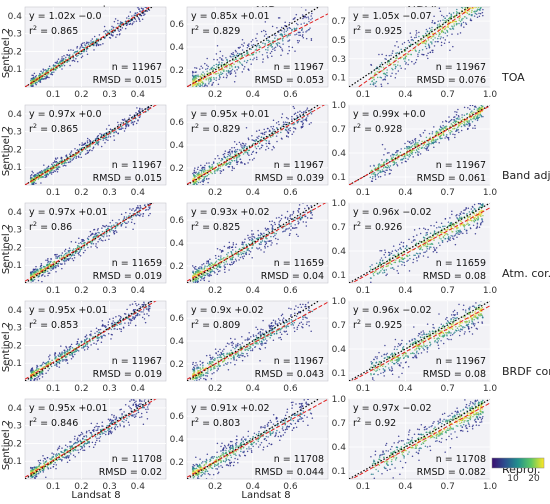  What do you see at coordinates (53, 95) in the screenshot?
I see `x-tick-label: 0.1` at bounding box center [53, 95].